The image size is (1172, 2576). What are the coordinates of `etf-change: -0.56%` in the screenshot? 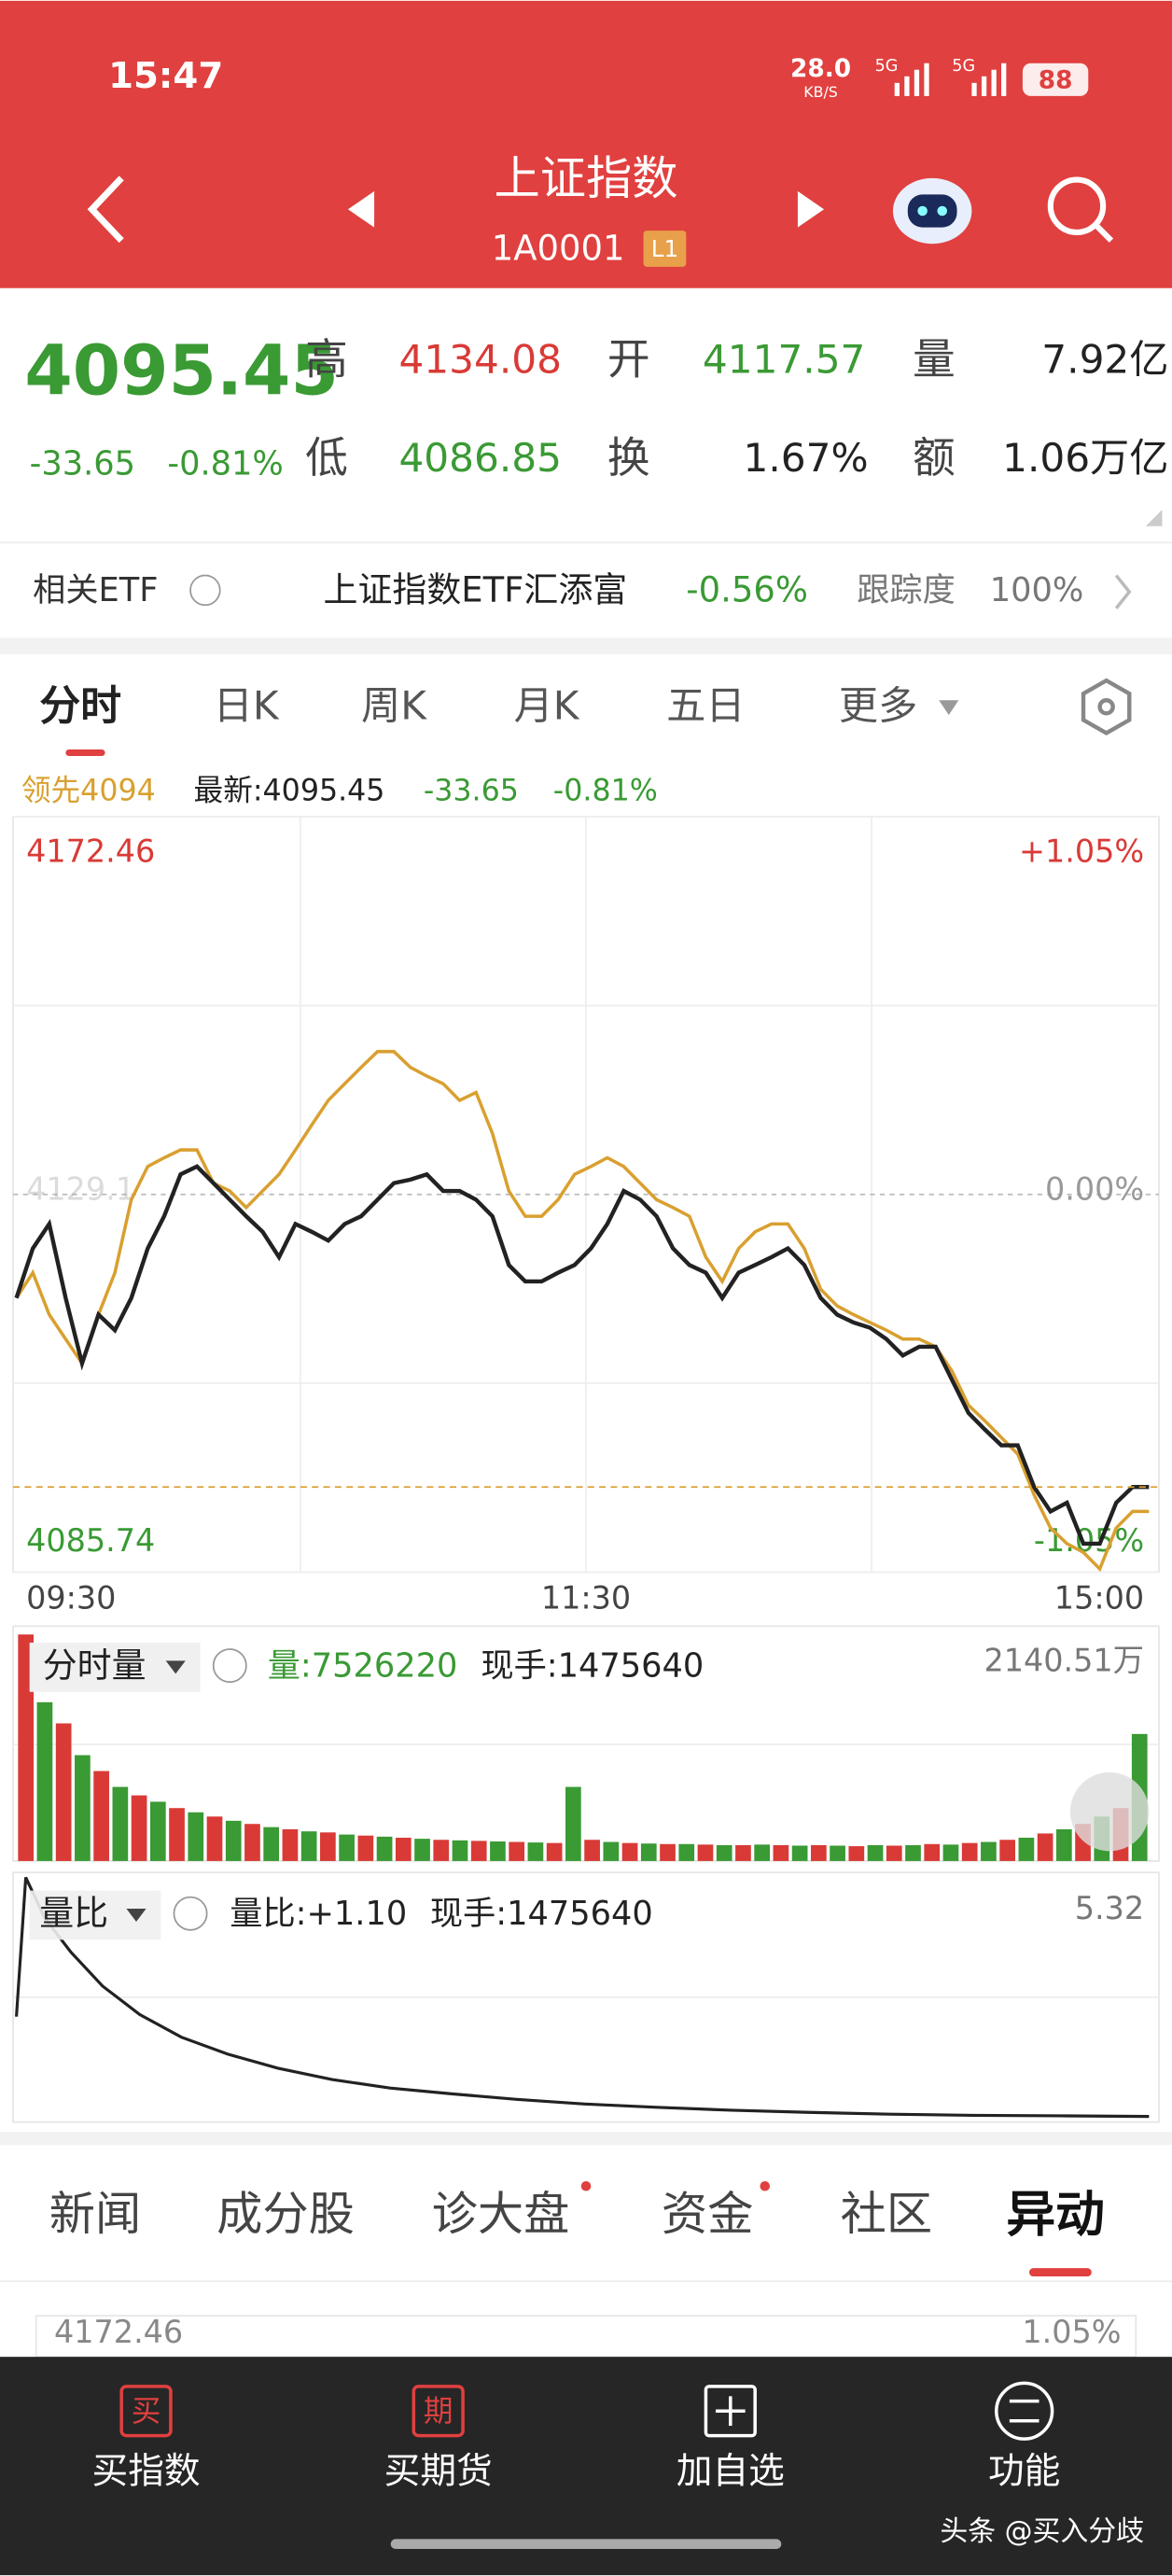 It's located at (747, 590).